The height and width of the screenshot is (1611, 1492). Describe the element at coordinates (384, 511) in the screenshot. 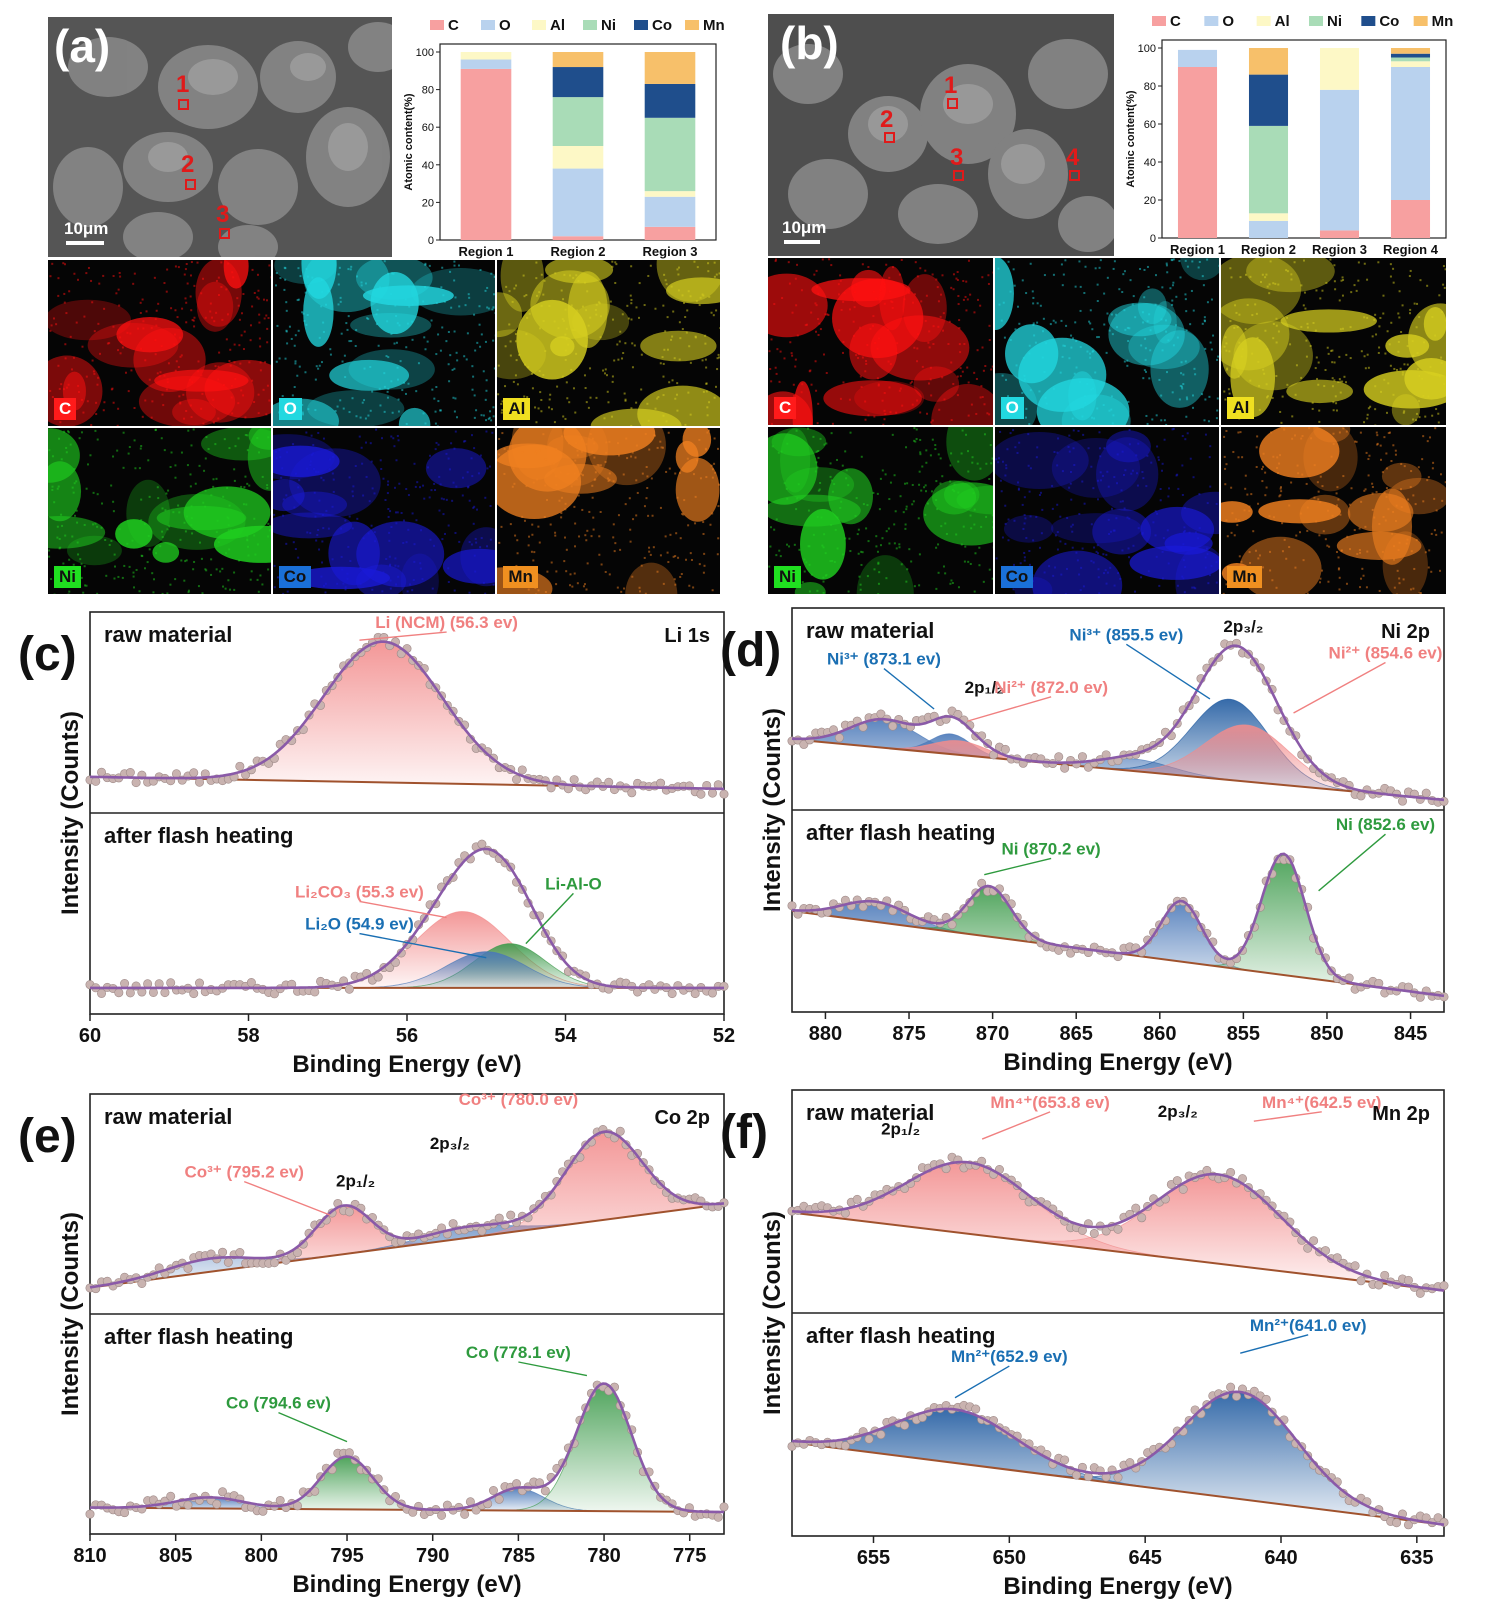

I see `element-map-texture` at that location.